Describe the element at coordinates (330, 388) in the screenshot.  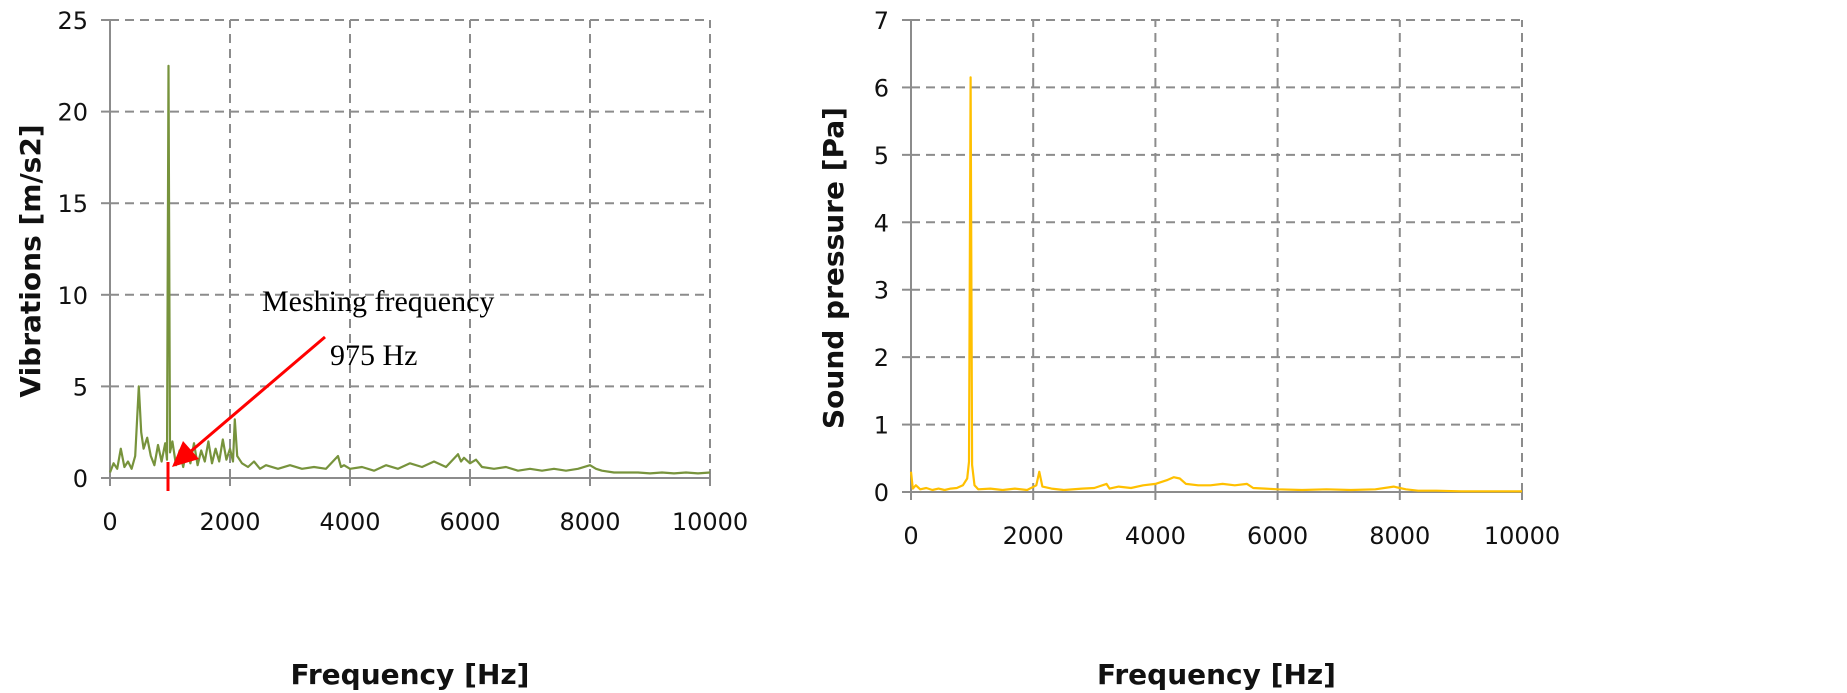
I see `meshing-annotation: Meshing frequency 975 Hz` at that location.